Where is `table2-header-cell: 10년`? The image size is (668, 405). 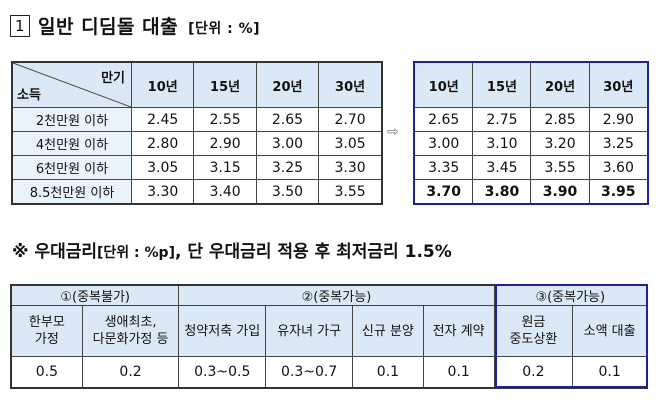 table2-header-cell: 10년 is located at coordinates (443, 84).